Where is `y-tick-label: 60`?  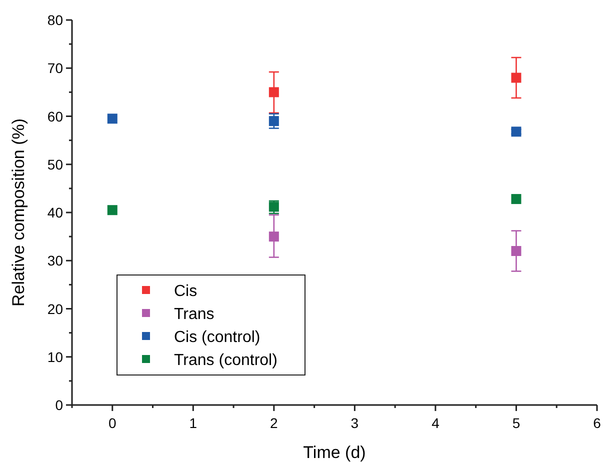
y-tick-label: 60 is located at coordinates (55, 116).